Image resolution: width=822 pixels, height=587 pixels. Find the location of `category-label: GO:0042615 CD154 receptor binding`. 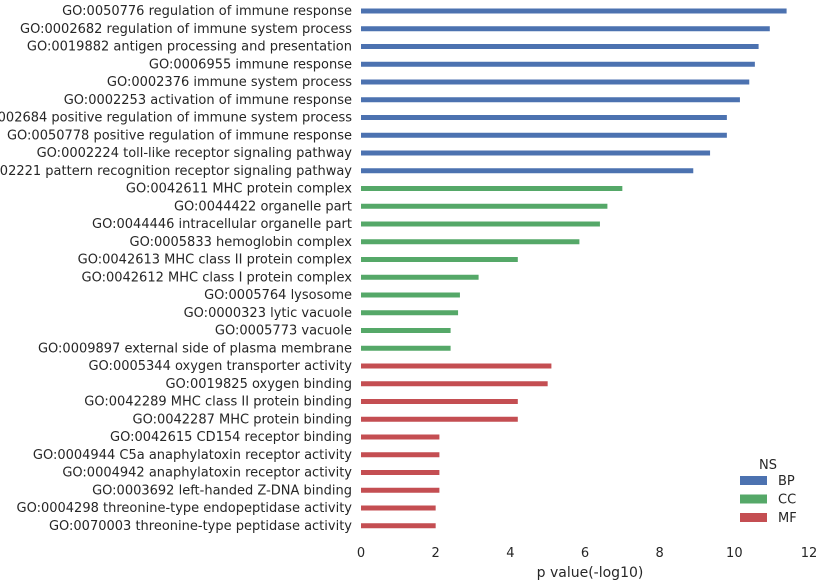

category-label: GO:0042615 CD154 receptor binding is located at coordinates (231, 437).